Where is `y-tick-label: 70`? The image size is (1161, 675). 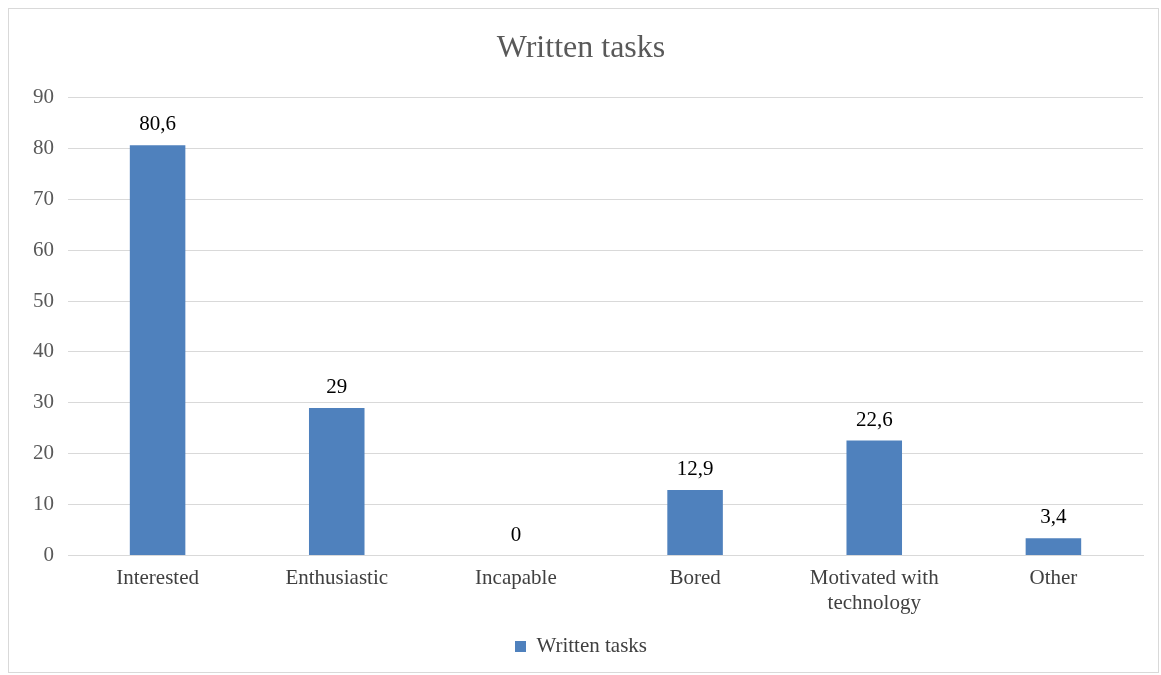
y-tick-label: 70 is located at coordinates (43, 197).